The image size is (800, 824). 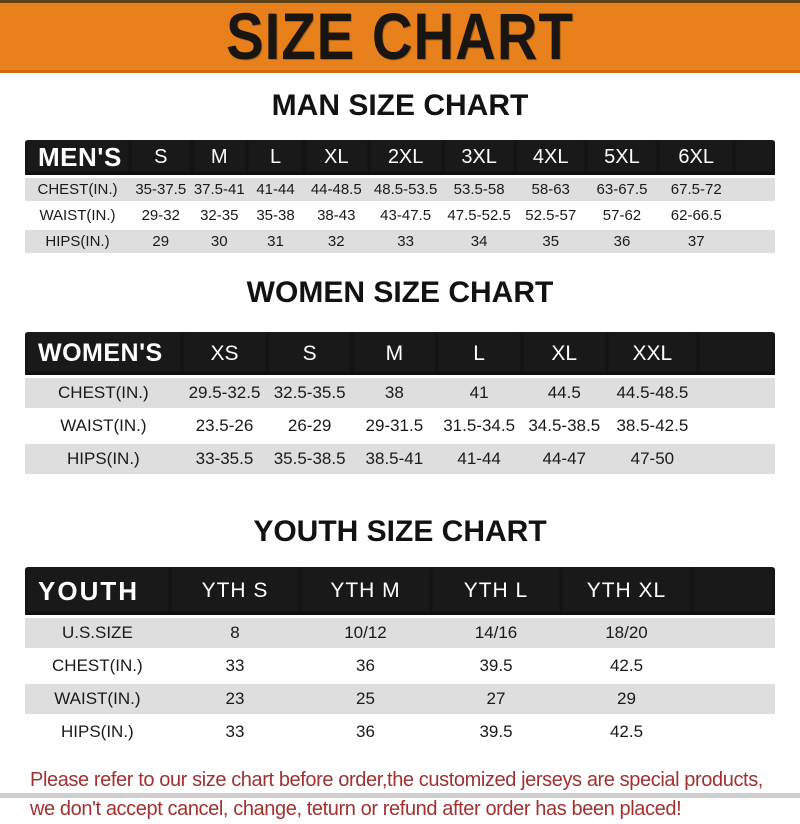 I want to click on size-value-cell: 39.5, so click(x=496, y=732).